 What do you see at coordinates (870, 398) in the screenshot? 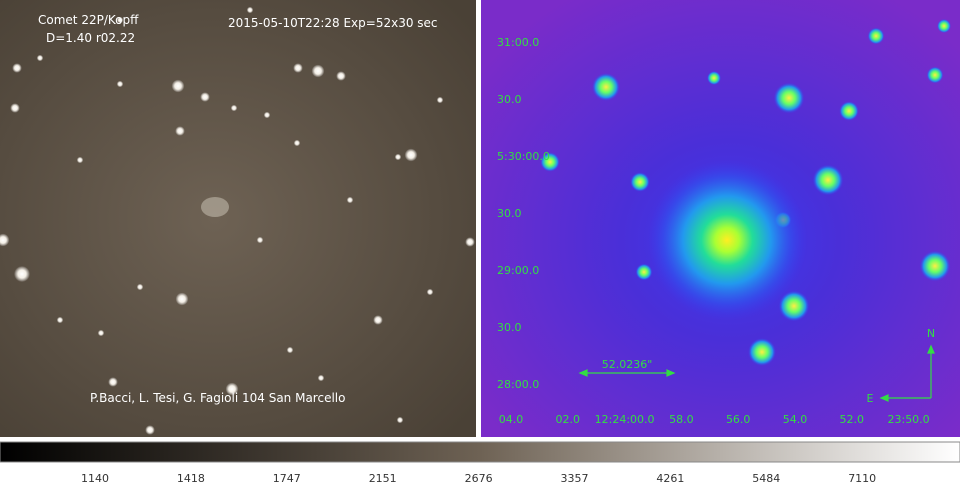
I see `east-label: E` at bounding box center [870, 398].